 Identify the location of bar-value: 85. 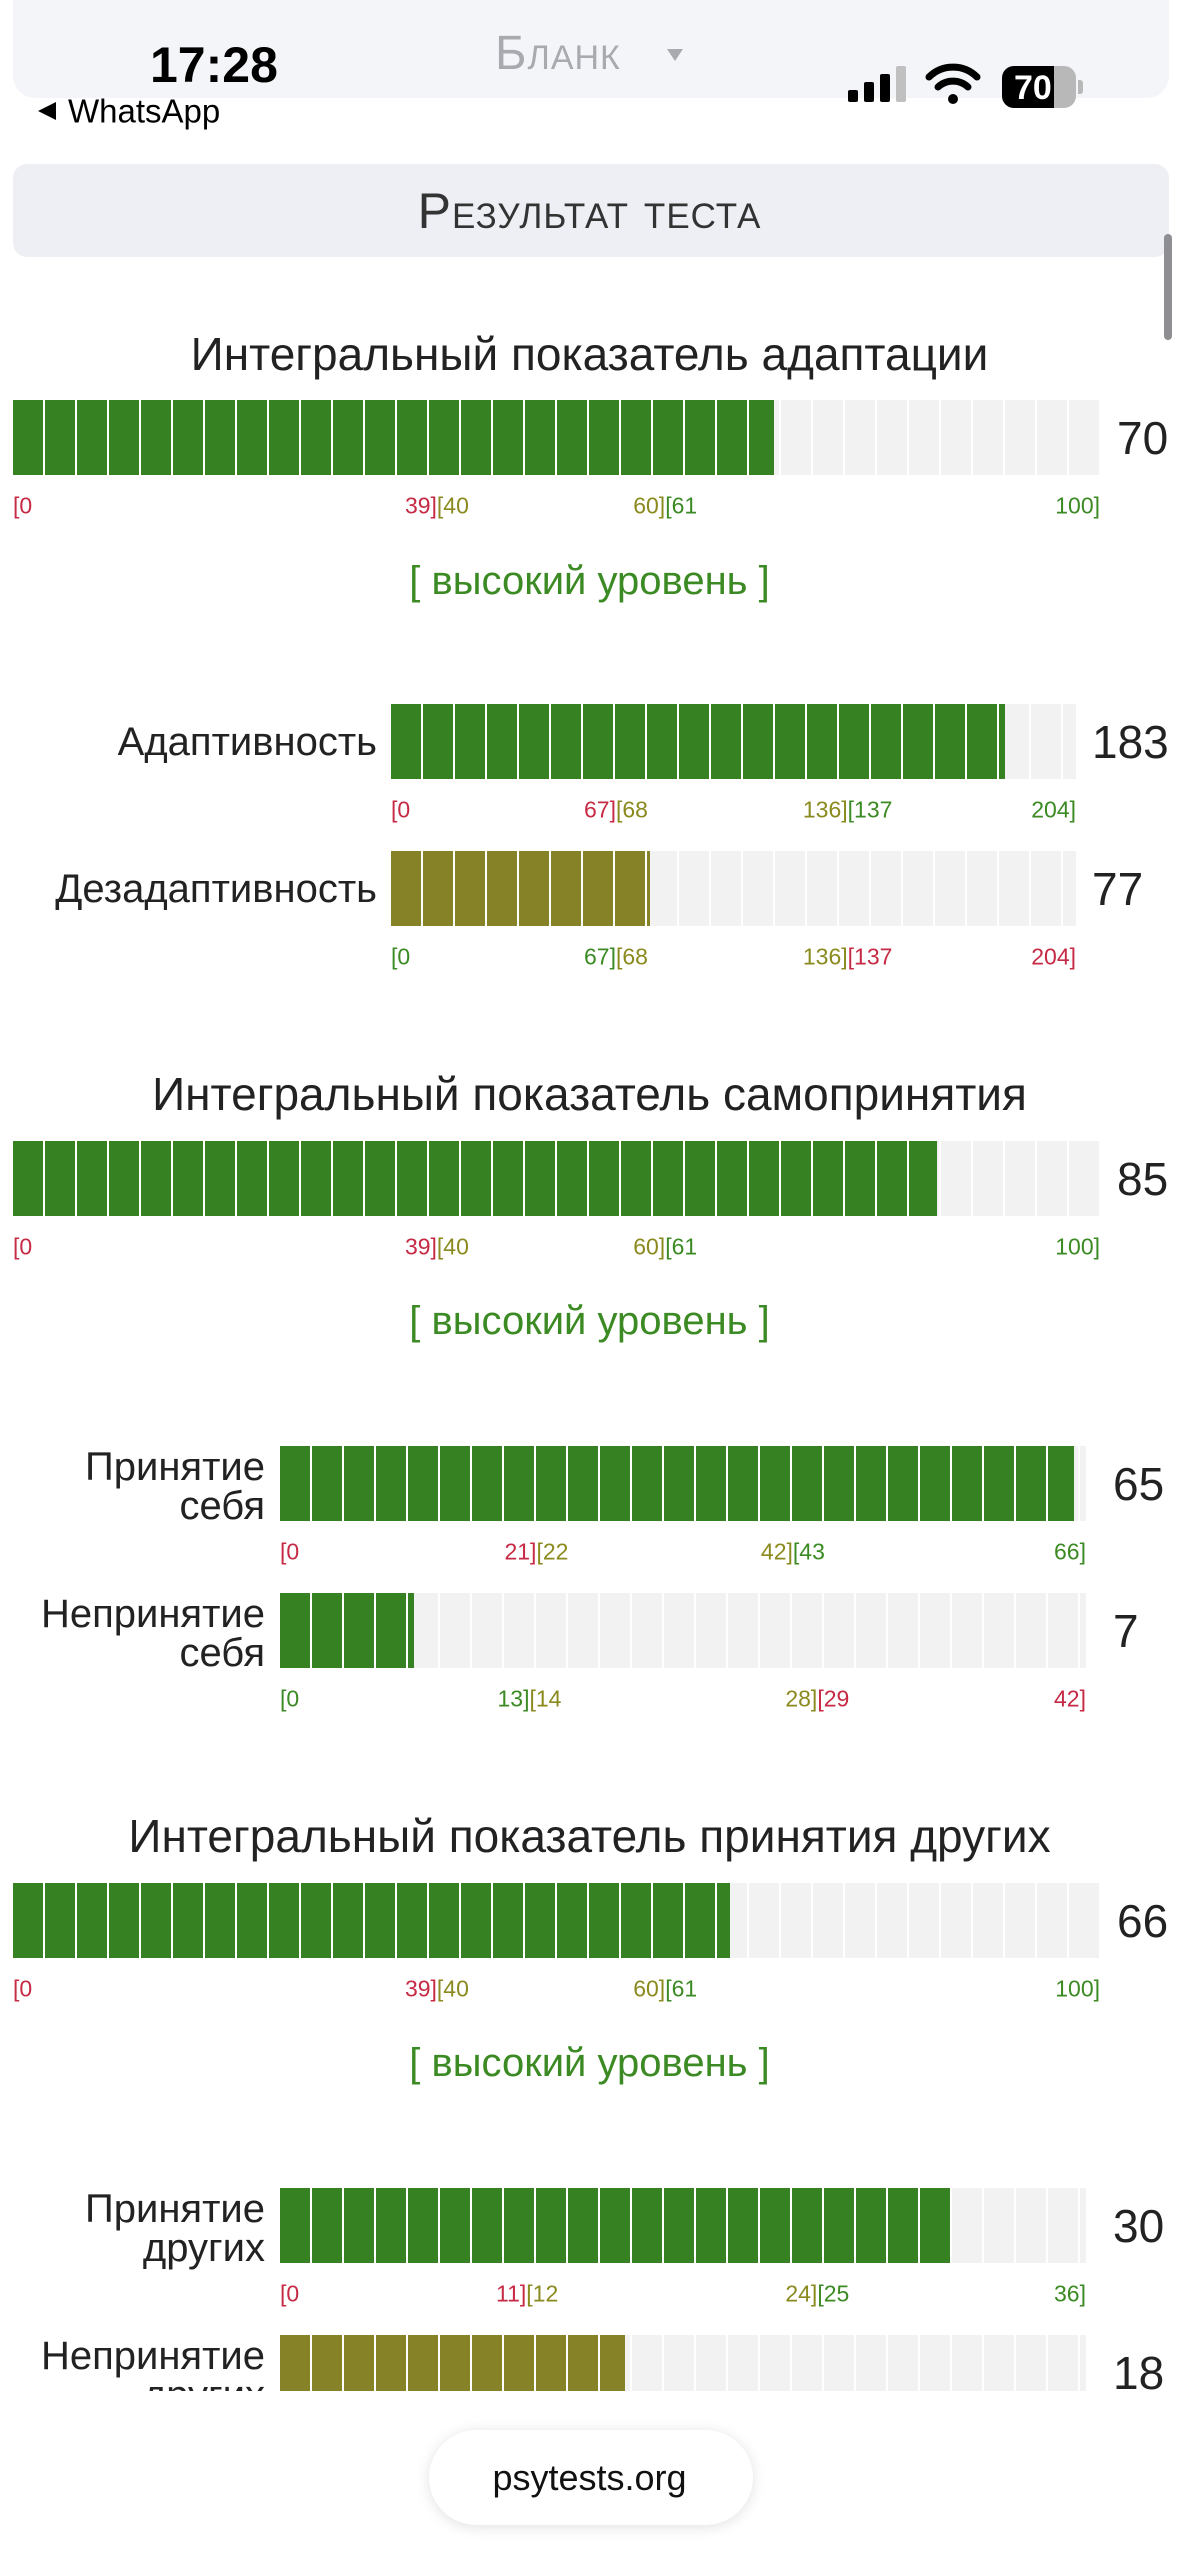
(1143, 1179).